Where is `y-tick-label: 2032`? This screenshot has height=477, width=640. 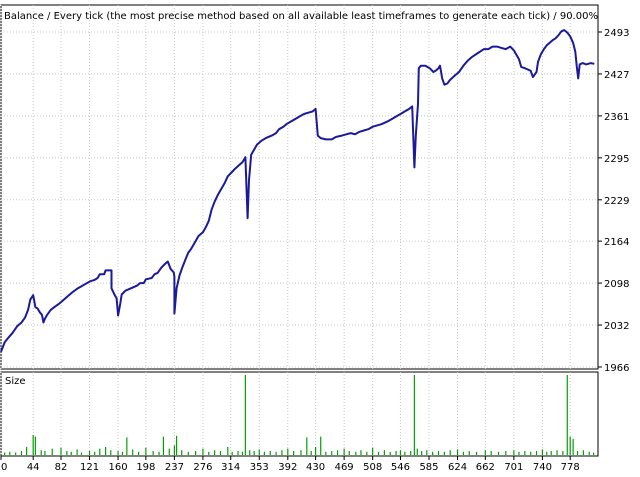 y-tick-label: 2032 is located at coordinates (616, 326).